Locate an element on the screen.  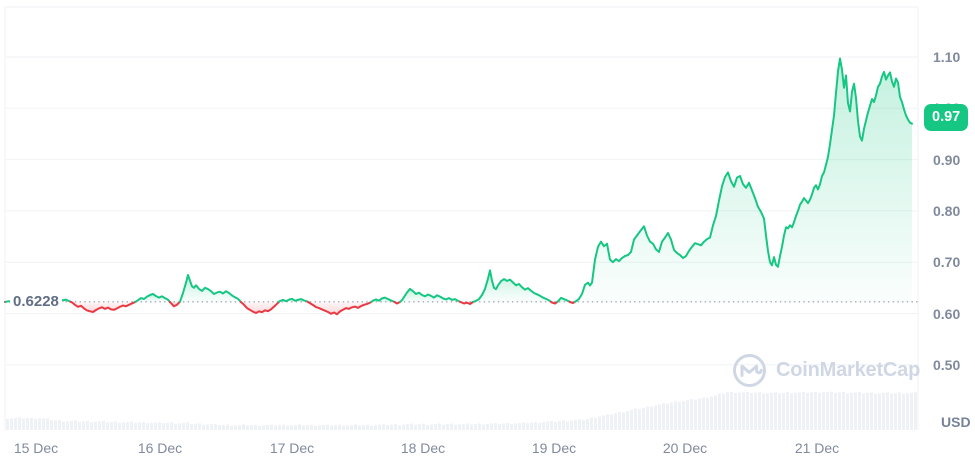
x-axis-label: 19 Dec is located at coordinates (554, 448).